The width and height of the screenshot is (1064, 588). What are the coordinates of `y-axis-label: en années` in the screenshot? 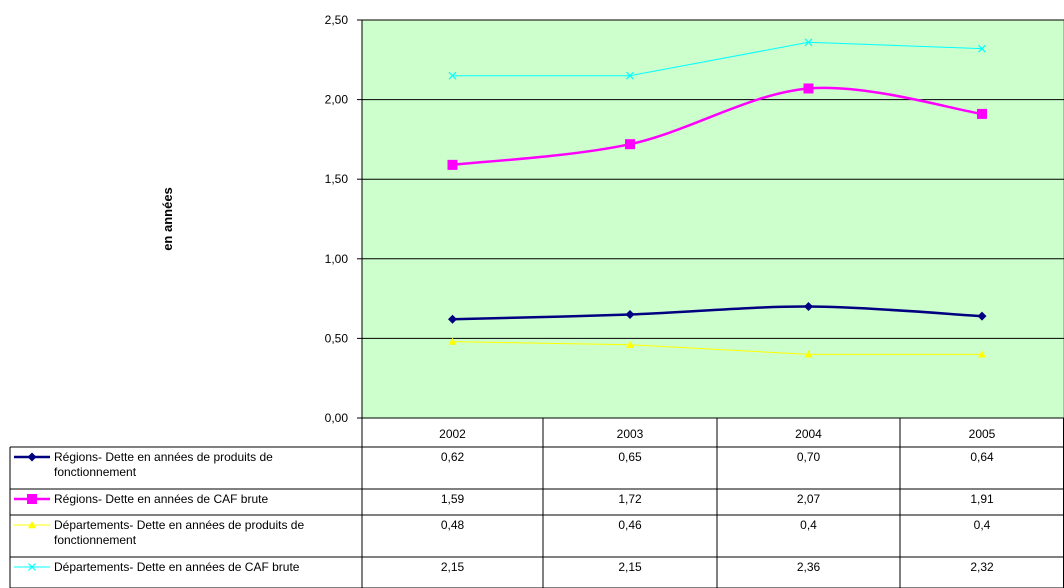 It's located at (167, 219).